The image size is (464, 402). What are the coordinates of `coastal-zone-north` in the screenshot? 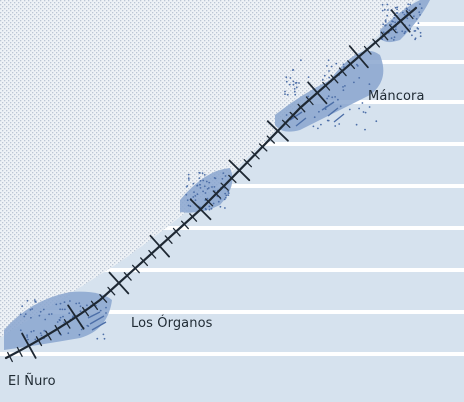 It's located at (405, 21).